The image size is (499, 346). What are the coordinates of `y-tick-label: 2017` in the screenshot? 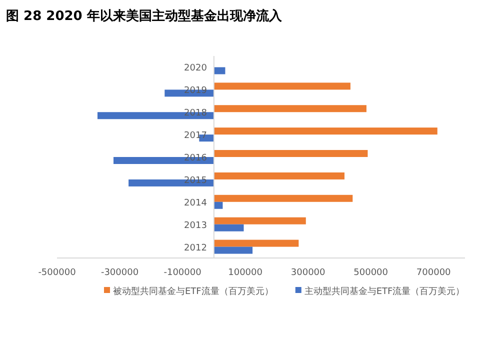 It's located at (195, 136).